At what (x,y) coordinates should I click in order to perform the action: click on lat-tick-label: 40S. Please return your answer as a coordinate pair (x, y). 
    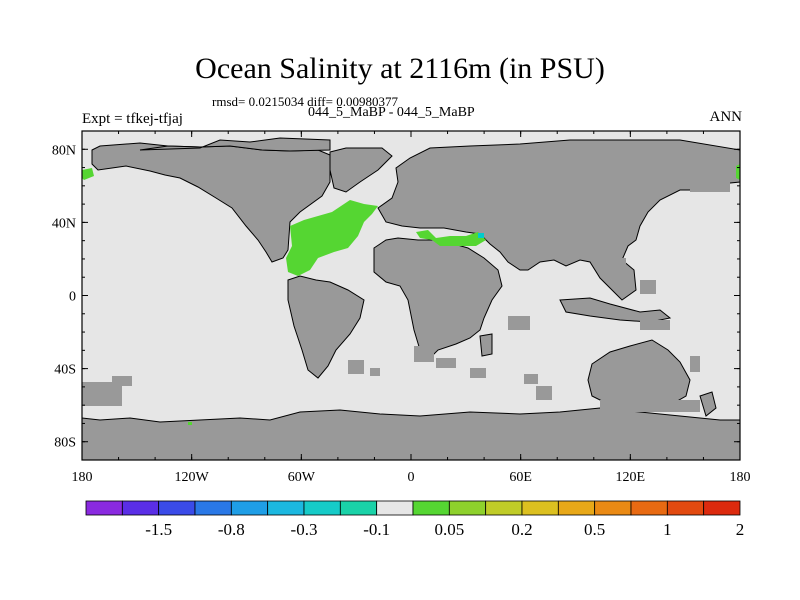
    Looking at the image, I should click on (65, 370).